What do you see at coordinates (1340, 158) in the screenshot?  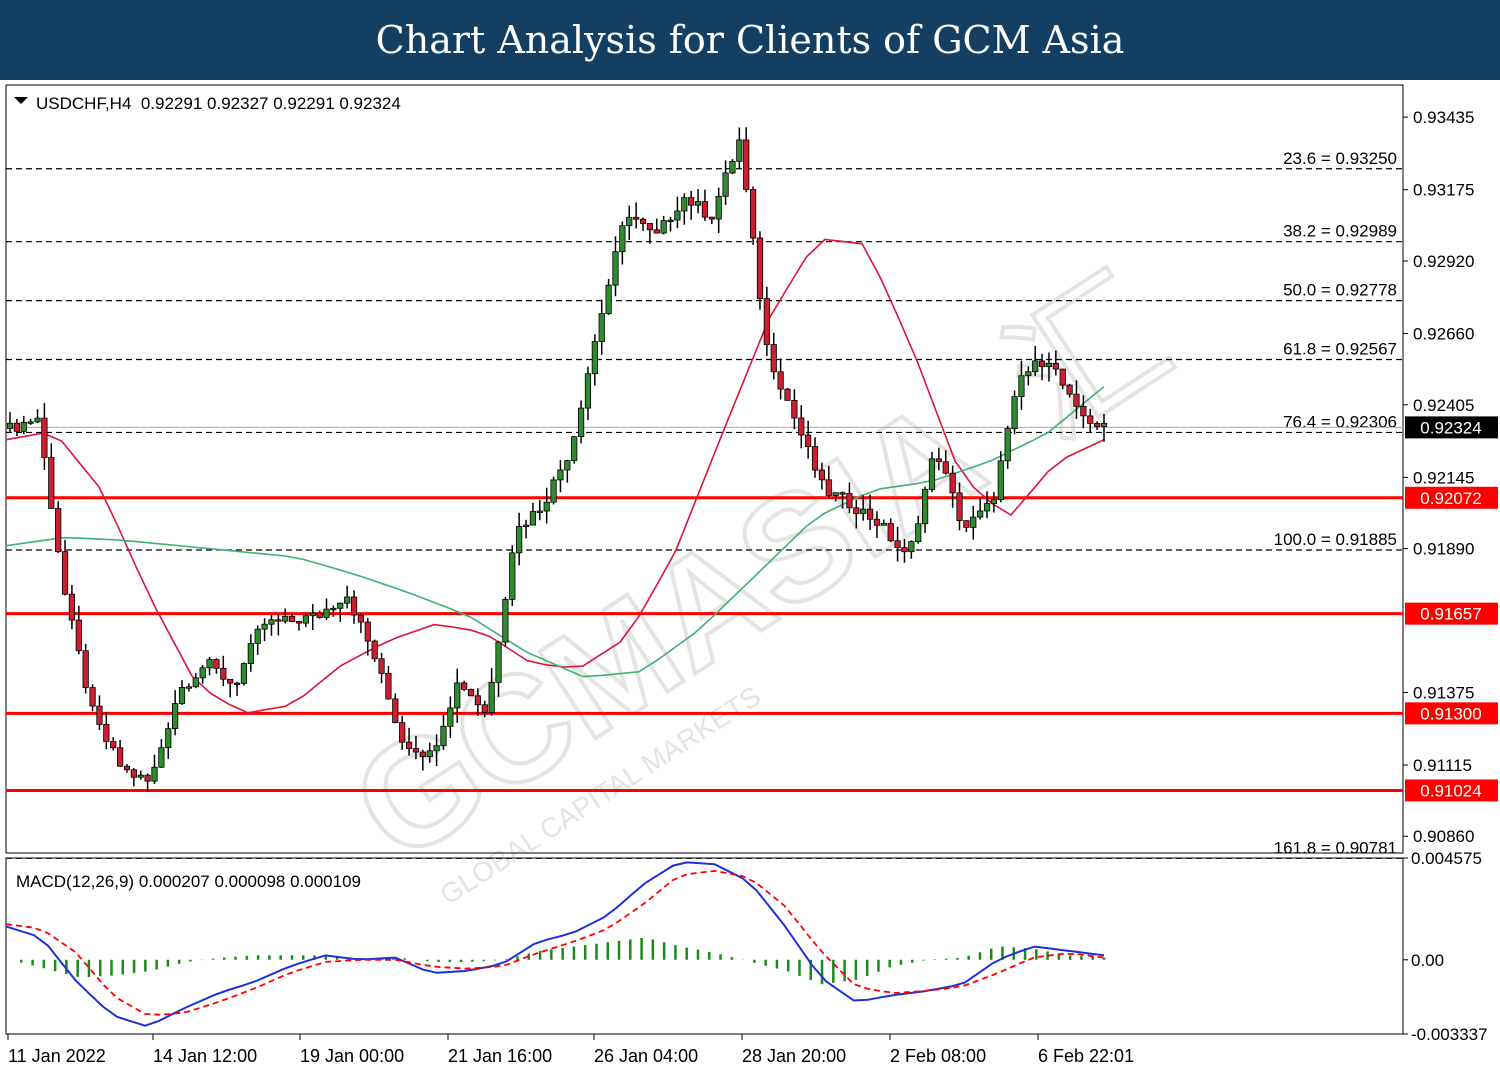 I see `fib-level-label: 23.6 = 0.93250` at bounding box center [1340, 158].